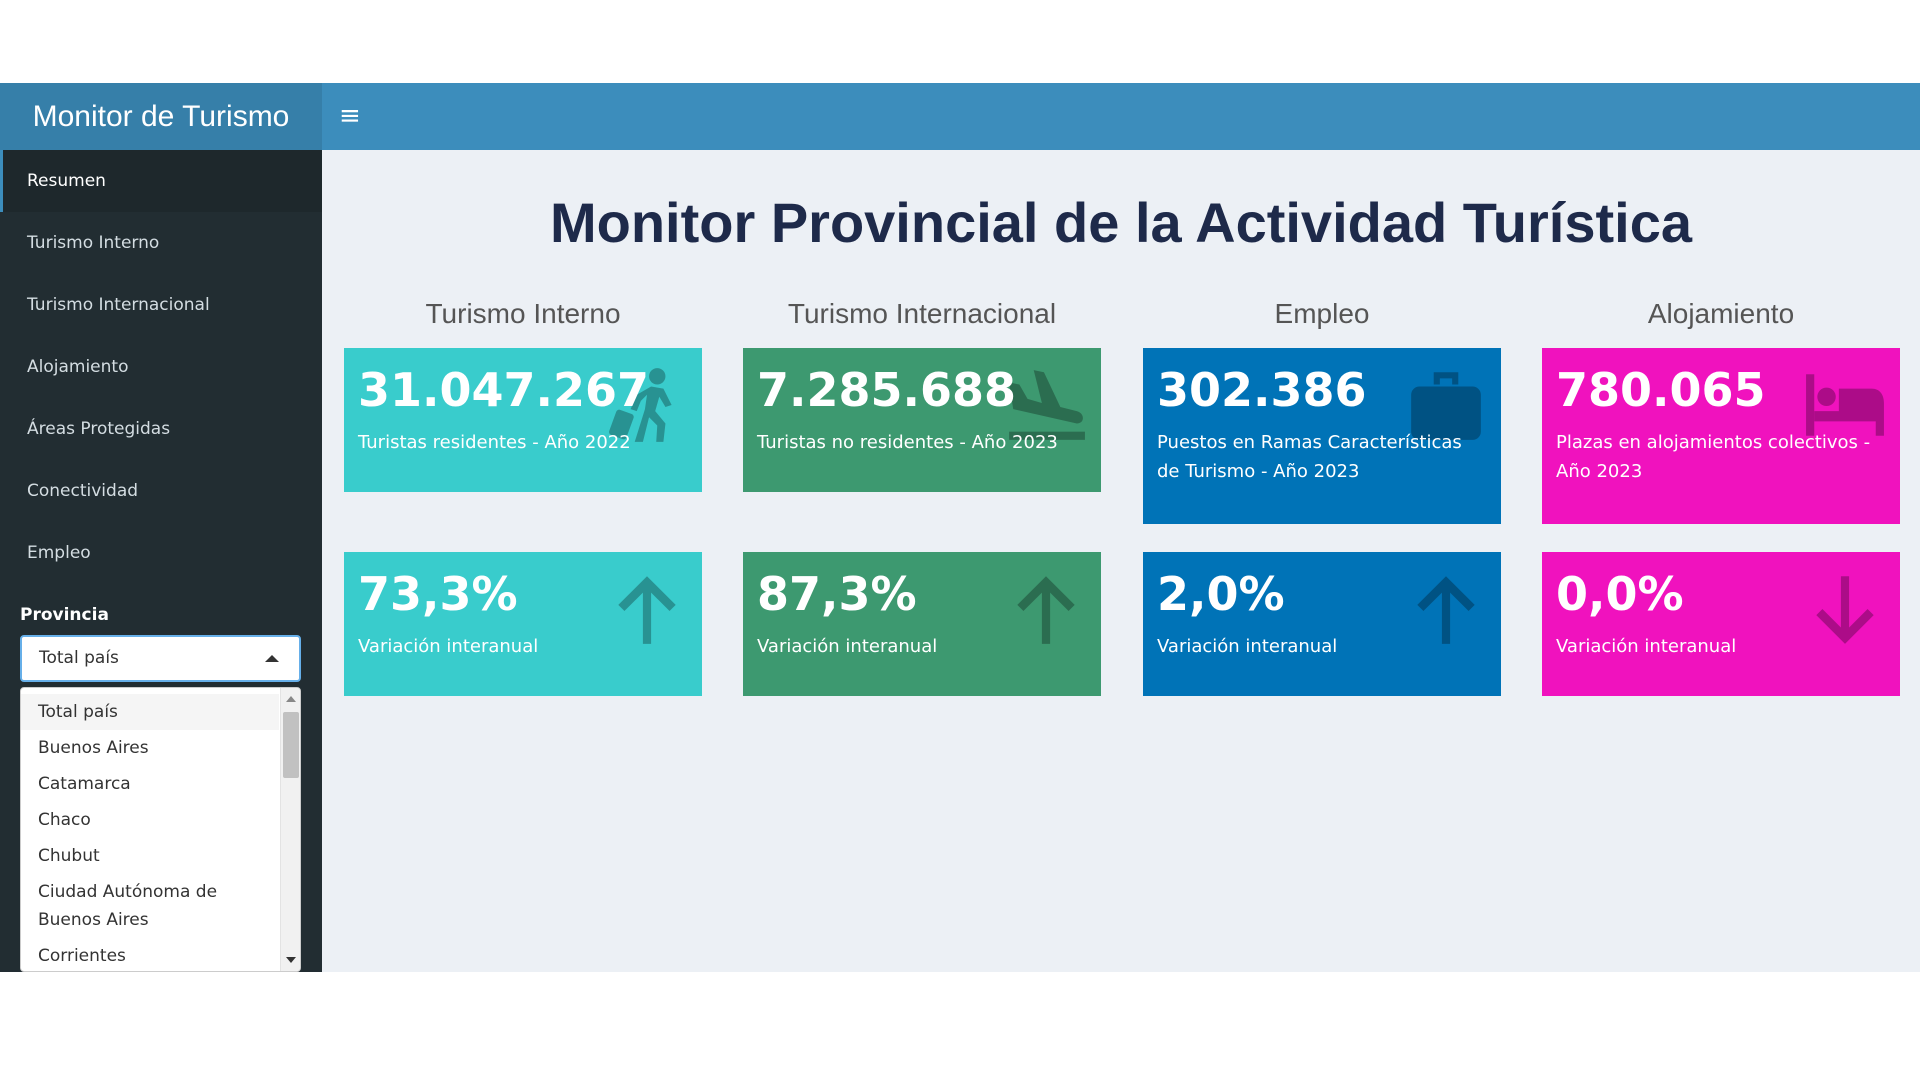  What do you see at coordinates (960, 116) in the screenshot?
I see `header: Monitor de Turismo ≡` at bounding box center [960, 116].